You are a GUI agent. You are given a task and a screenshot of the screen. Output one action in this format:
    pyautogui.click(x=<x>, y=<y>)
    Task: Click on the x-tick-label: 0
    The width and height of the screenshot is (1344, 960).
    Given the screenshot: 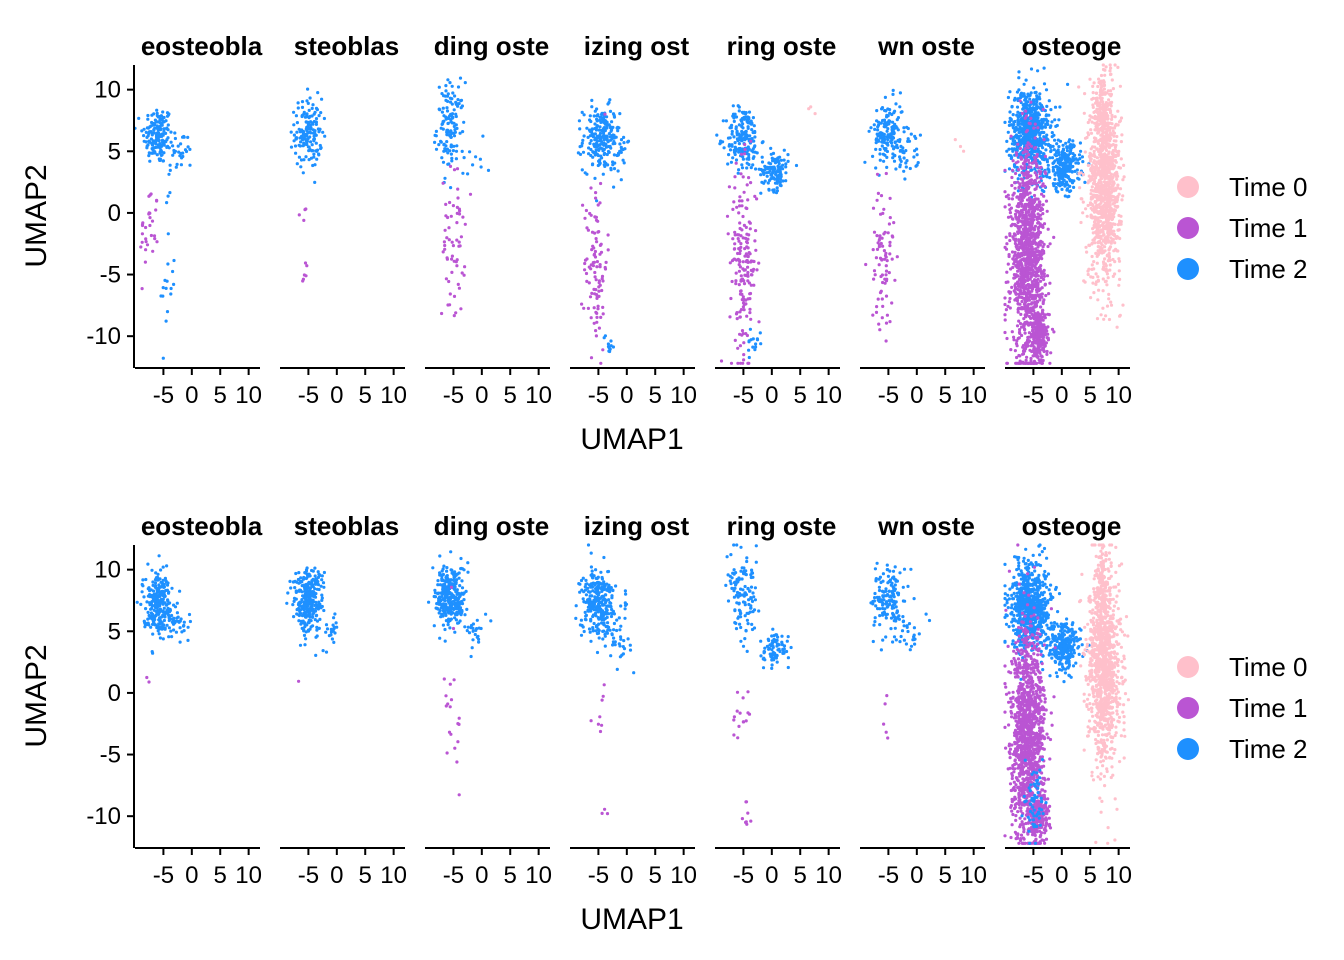 What is the action you would take?
    pyautogui.click(x=626, y=395)
    